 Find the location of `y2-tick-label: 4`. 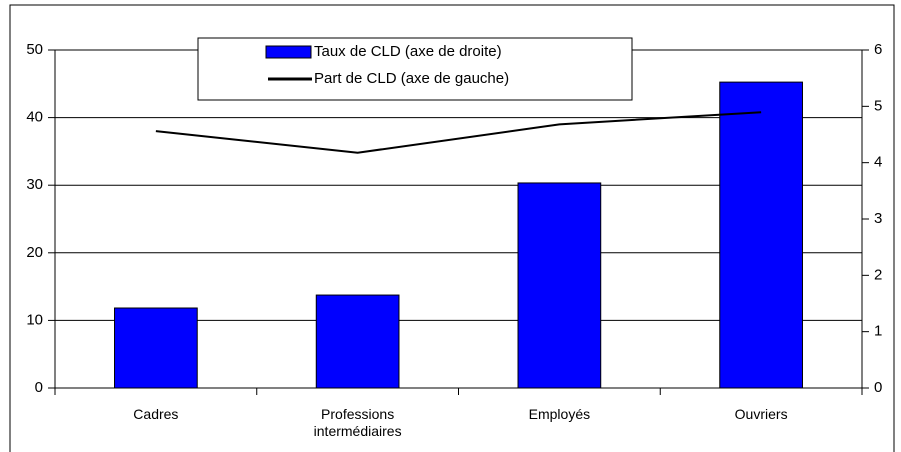

y2-tick-label: 4 is located at coordinates (878, 162).